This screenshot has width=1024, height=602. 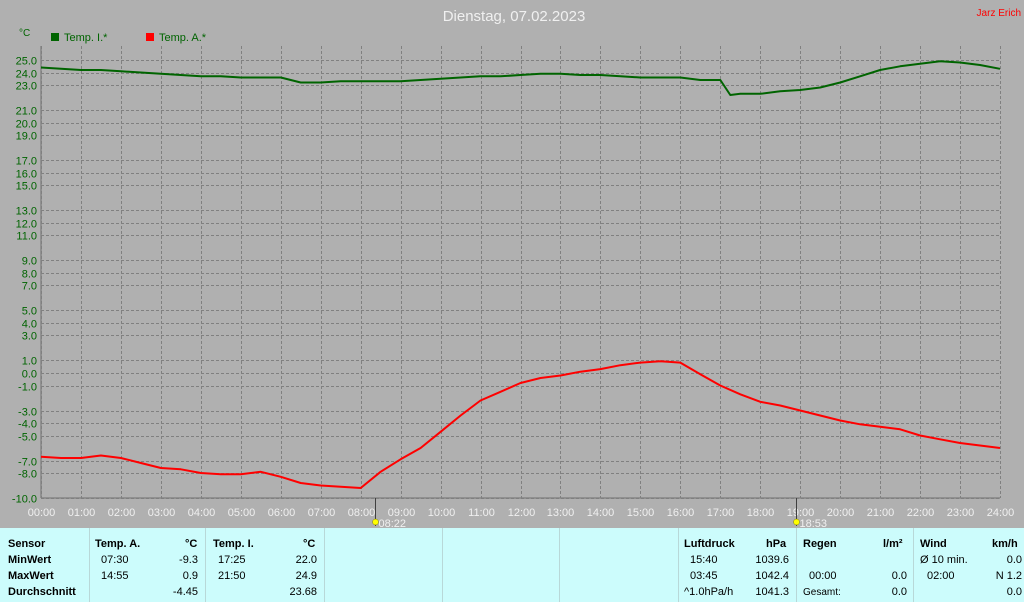 I want to click on y-tick-label: 16.0, so click(x=26, y=175).